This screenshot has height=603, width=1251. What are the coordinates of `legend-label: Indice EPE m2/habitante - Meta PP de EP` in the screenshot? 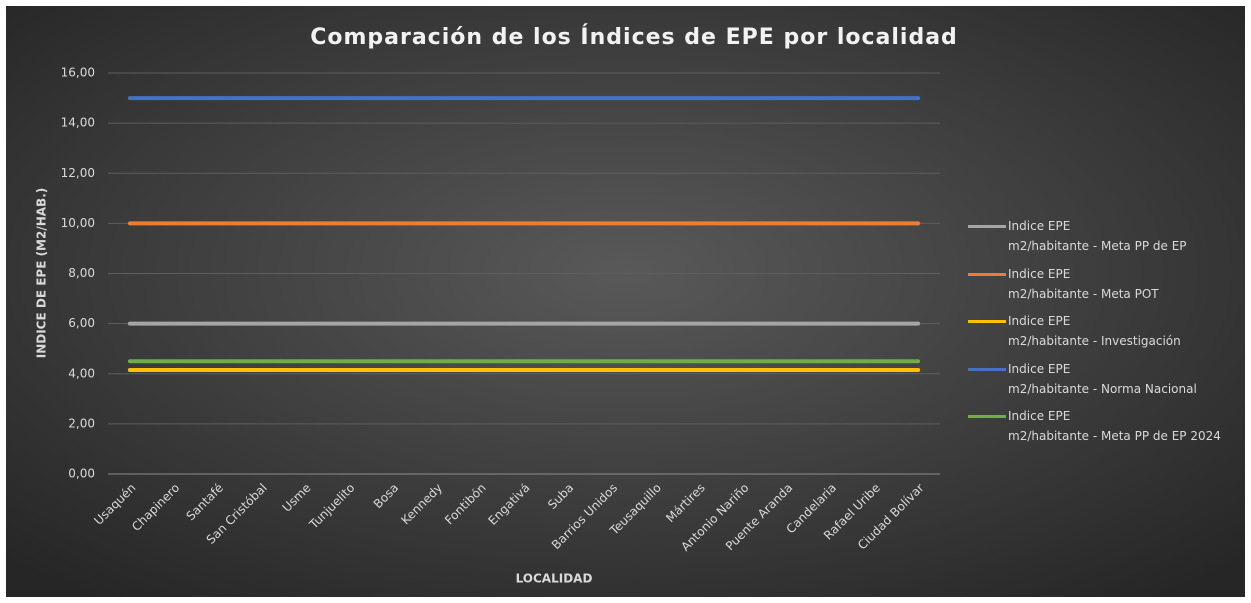 It's located at (1097, 236).